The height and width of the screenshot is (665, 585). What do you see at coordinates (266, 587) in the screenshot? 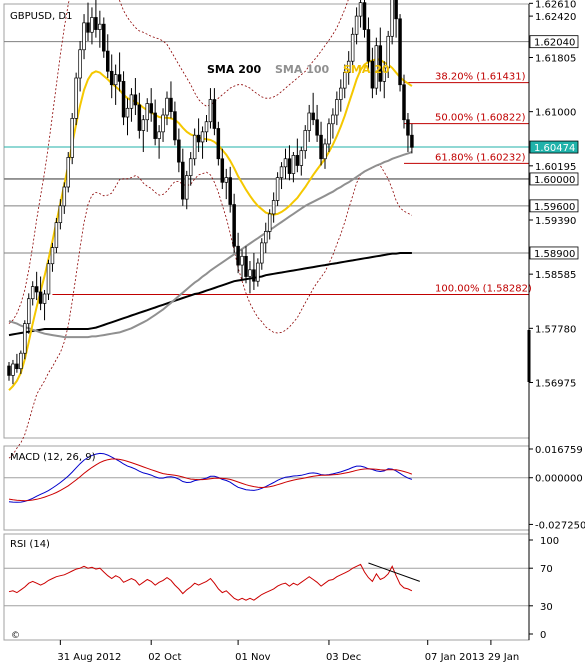
I see `rsi-pane` at bounding box center [266, 587].